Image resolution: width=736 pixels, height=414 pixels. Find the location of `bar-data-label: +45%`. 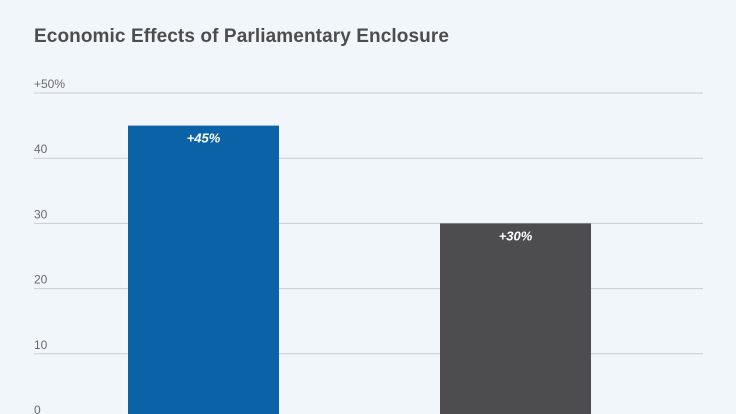

bar-data-label: +45% is located at coordinates (204, 138).